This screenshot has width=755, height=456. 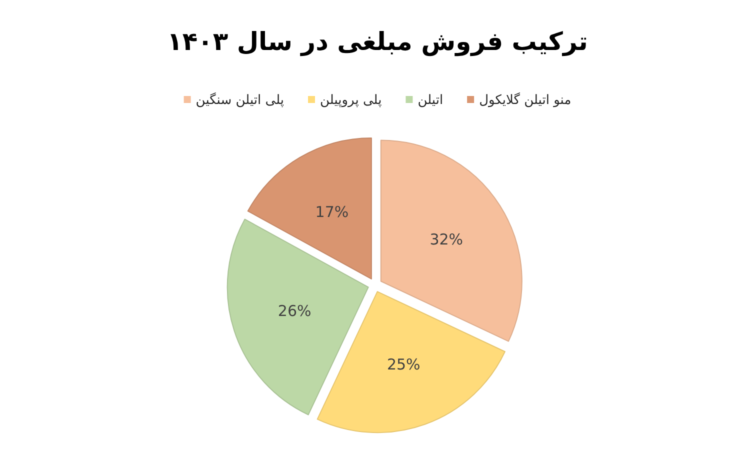 What do you see at coordinates (240, 100) in the screenshot?
I see `legend-label: پلی اتیلن سنگین` at bounding box center [240, 100].